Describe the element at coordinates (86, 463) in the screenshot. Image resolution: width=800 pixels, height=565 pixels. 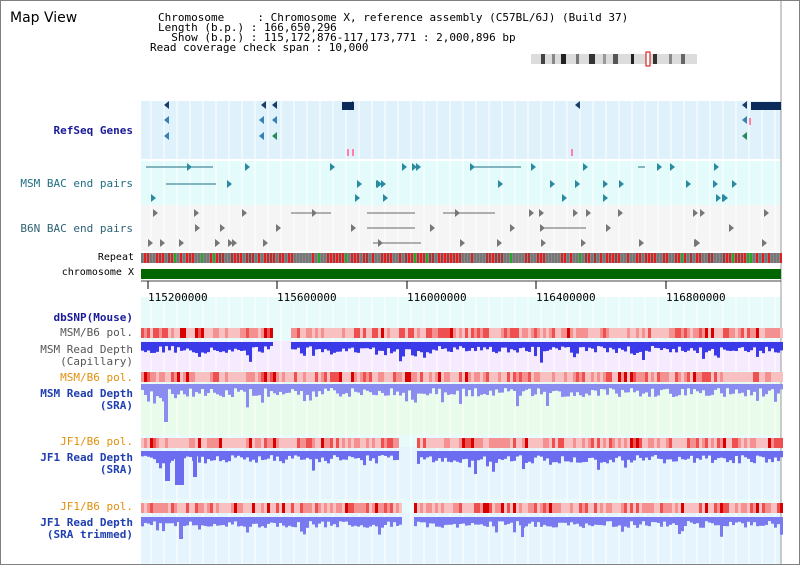
I see `track-label-jf1-read-depth-sra: JF1 Read Depth (SRA)` at that location.